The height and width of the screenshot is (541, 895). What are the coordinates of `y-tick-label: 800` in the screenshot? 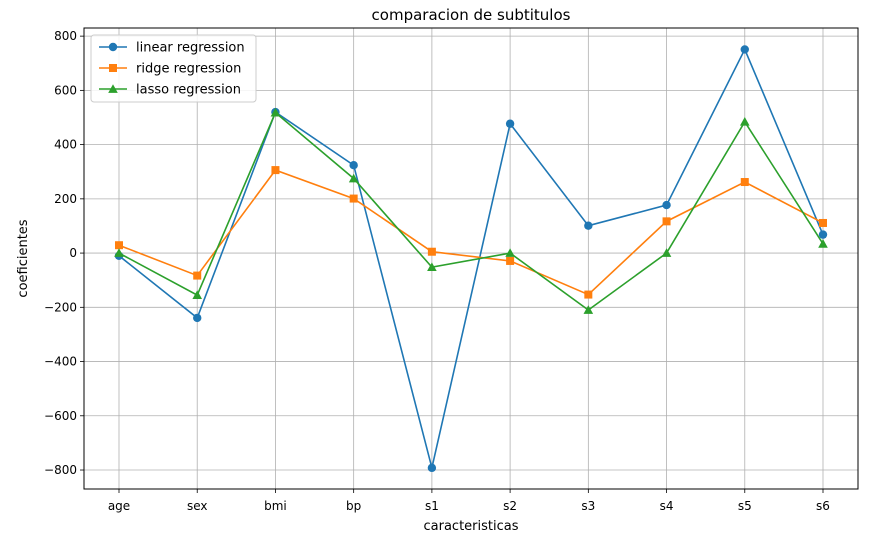 It's located at (65, 36).